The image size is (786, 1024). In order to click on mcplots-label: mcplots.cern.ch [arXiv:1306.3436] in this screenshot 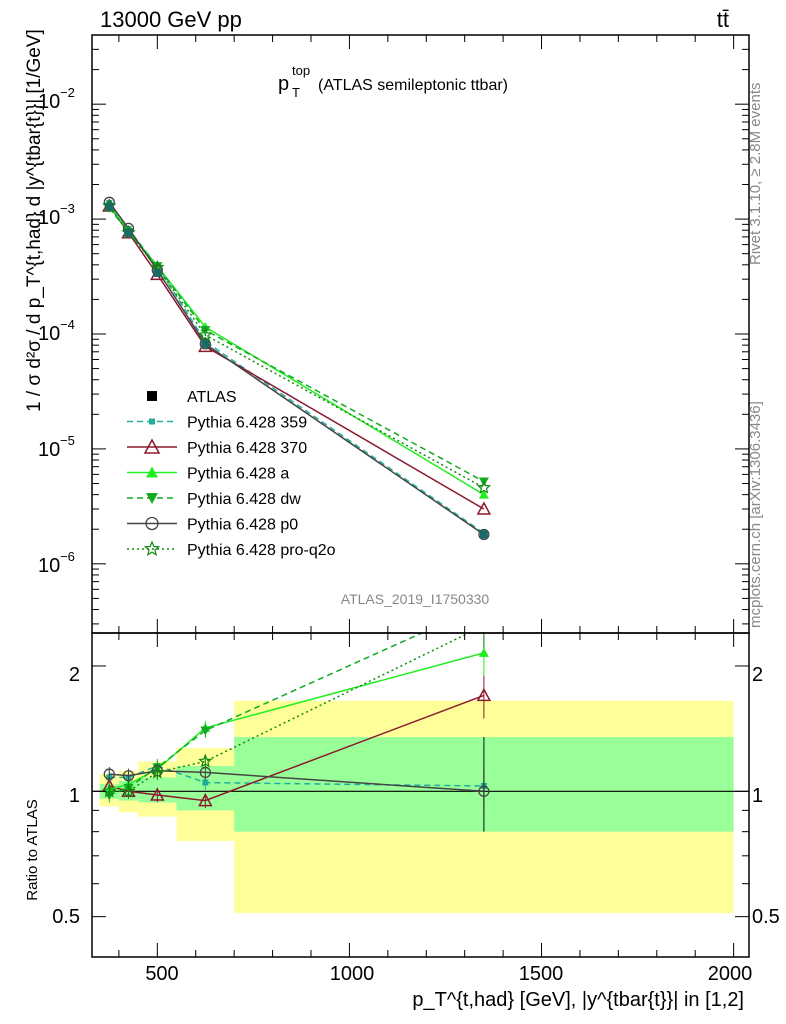, I will do `click(755, 514)`.